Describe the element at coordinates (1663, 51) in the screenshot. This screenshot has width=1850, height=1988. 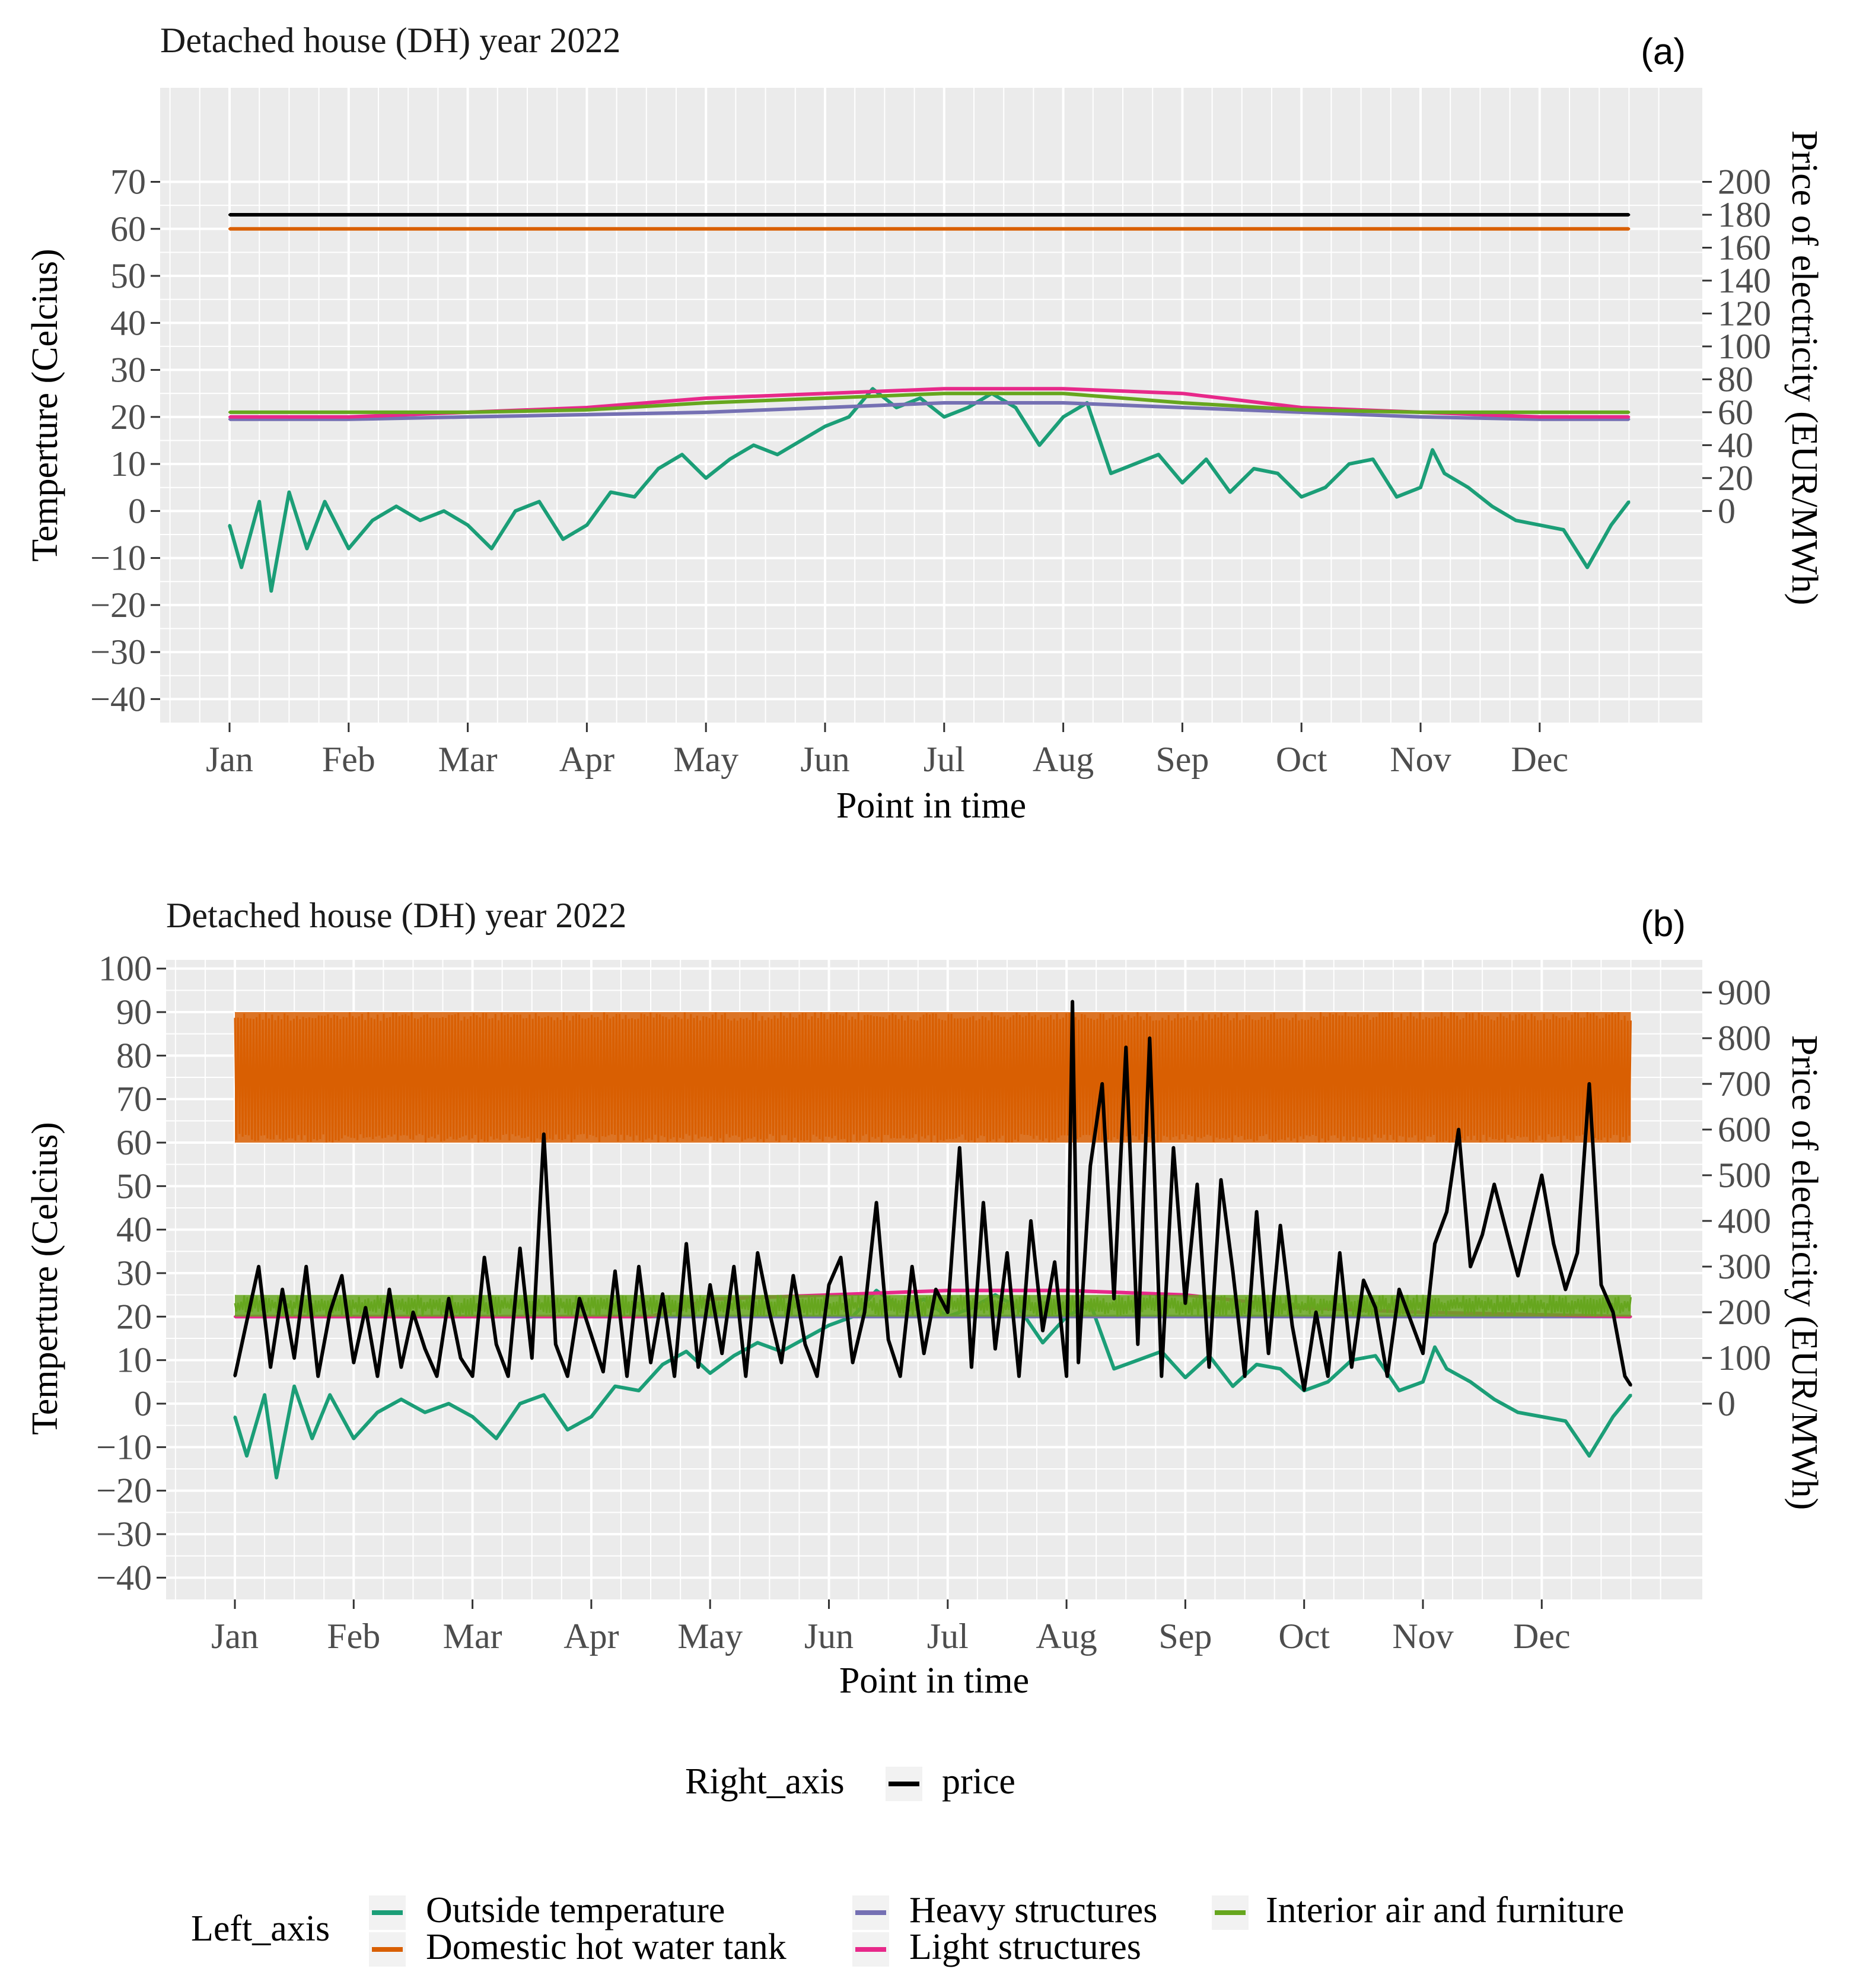
I see `panel-a-tag: (a)` at that location.